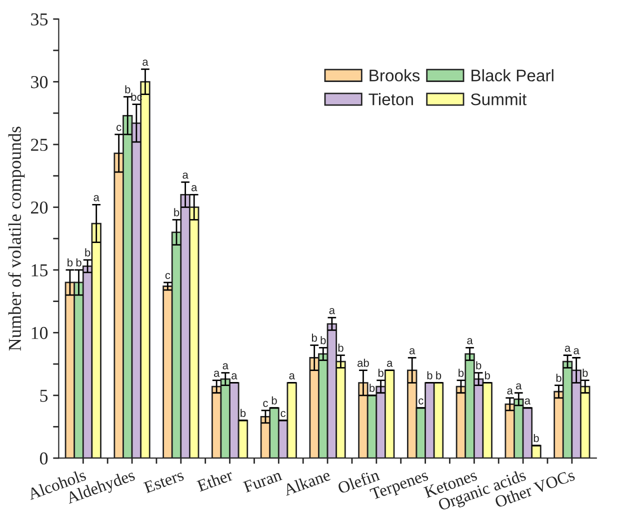  Describe the element at coordinates (40, 270) in the screenshot. I see `y-tick-label: 15` at that location.